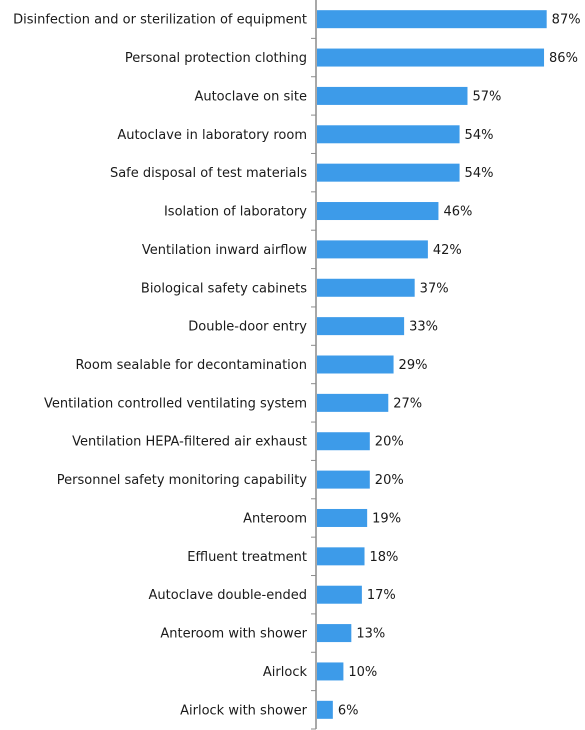  Describe the element at coordinates (235, 212) in the screenshot. I see `category-label: Isolation of laboratory` at that location.